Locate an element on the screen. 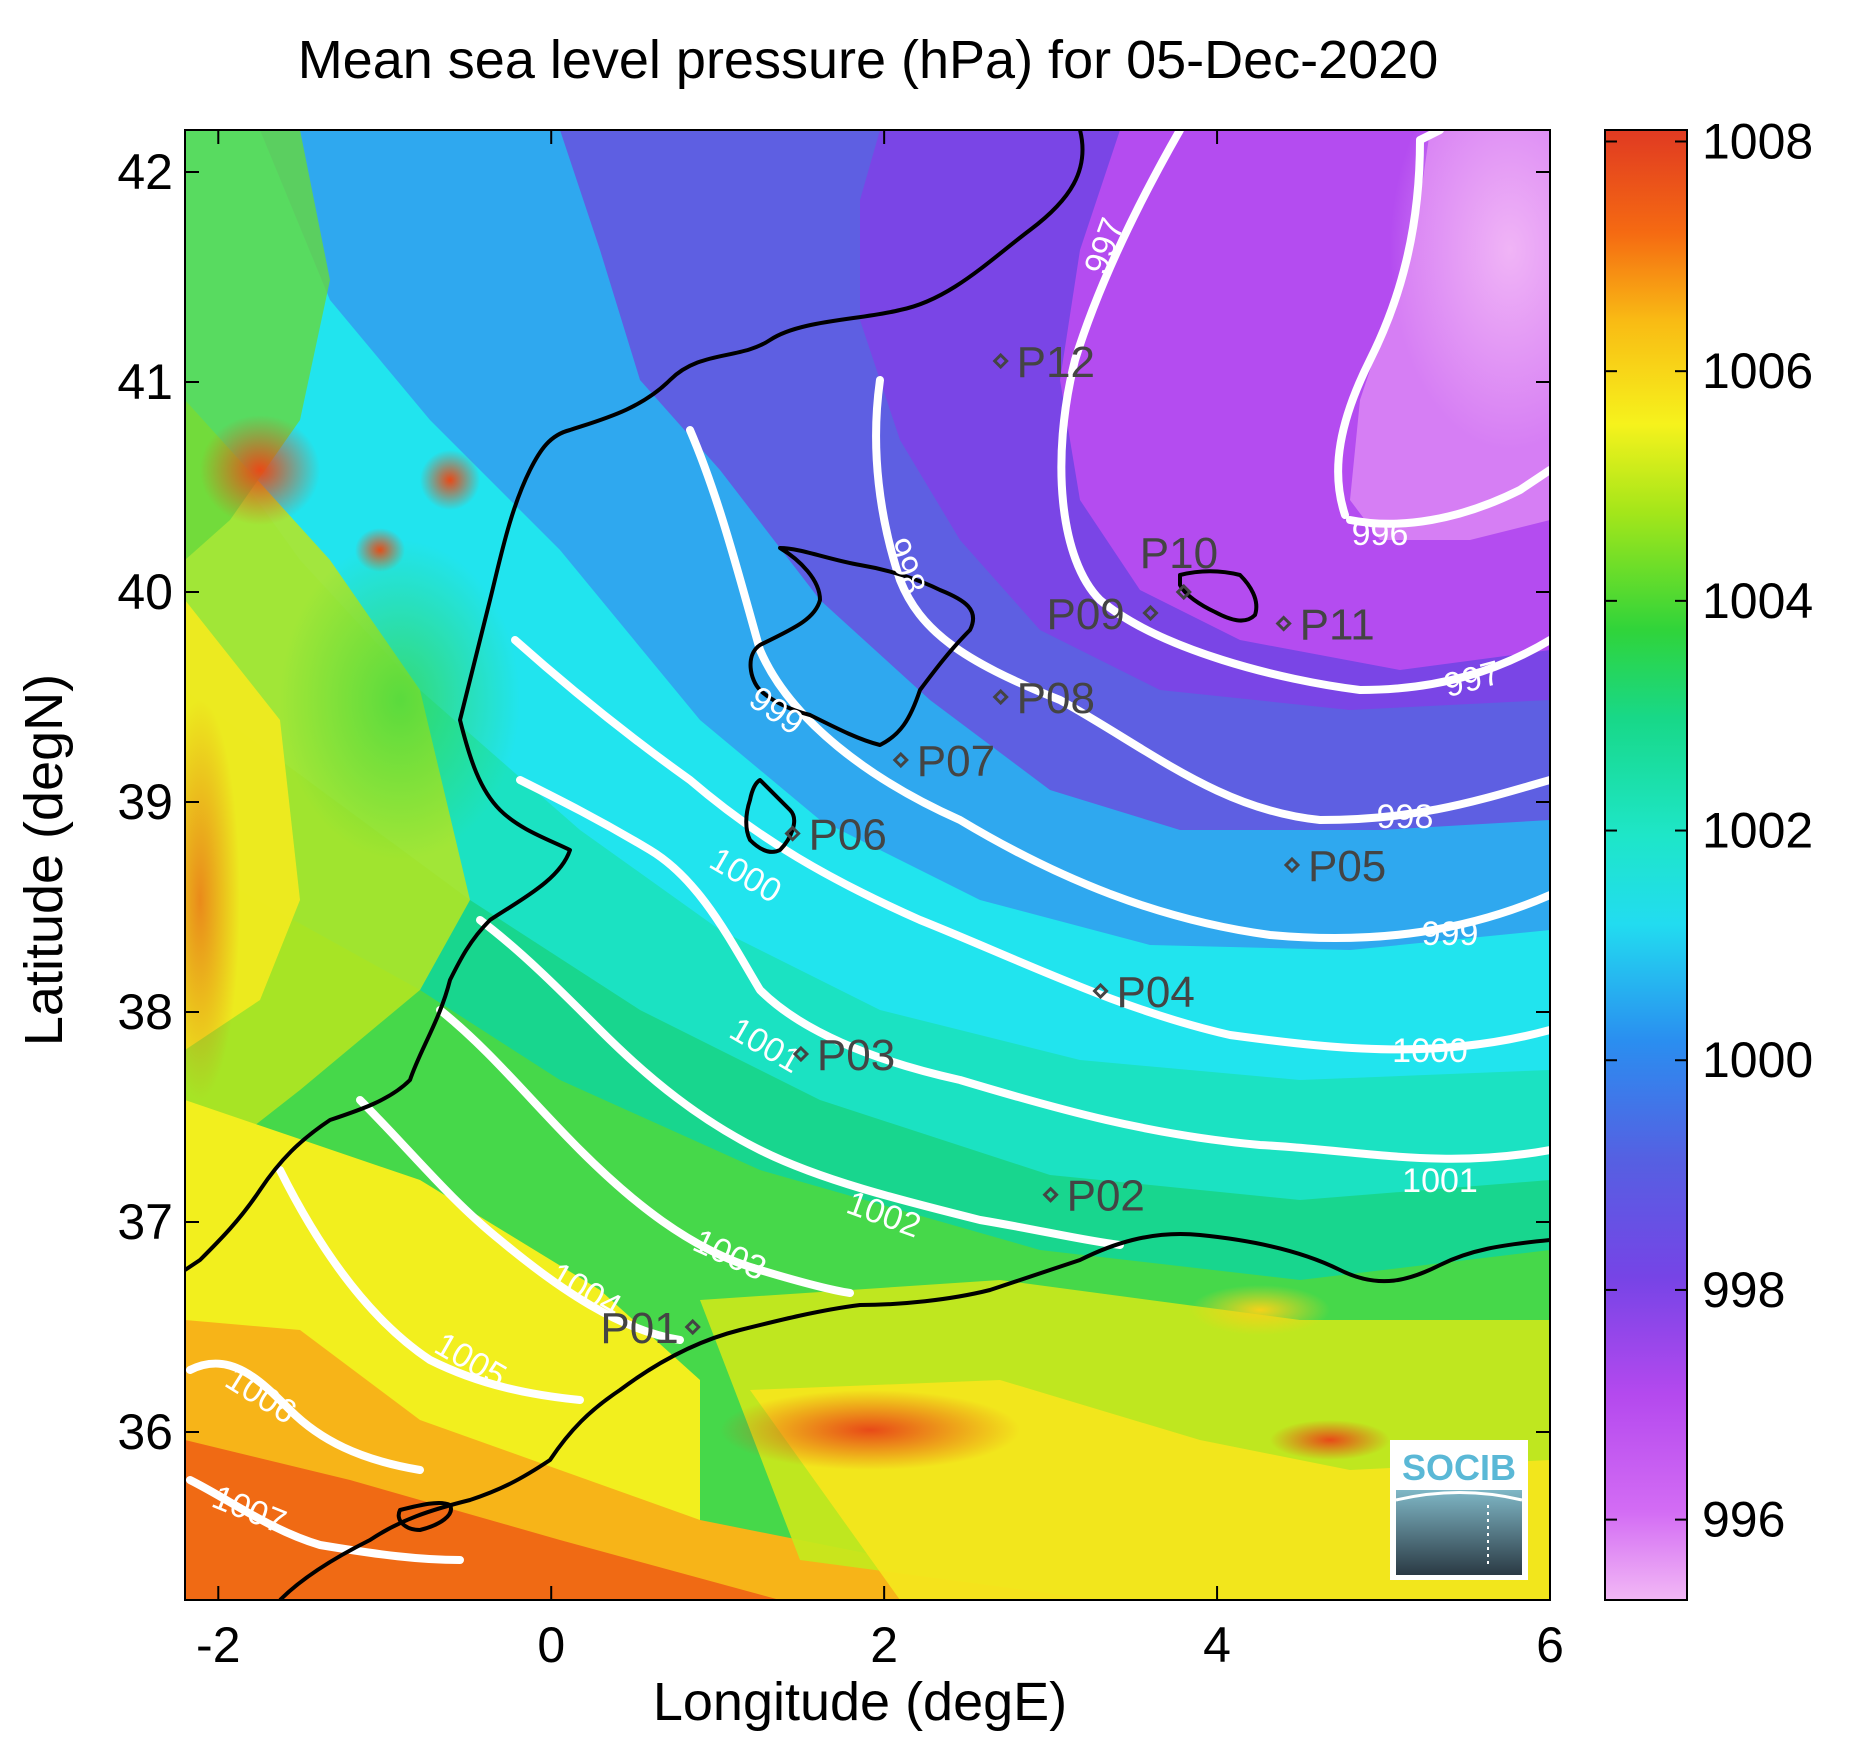  x-axis-label: Longitude (degE) is located at coordinates (860, 1702).